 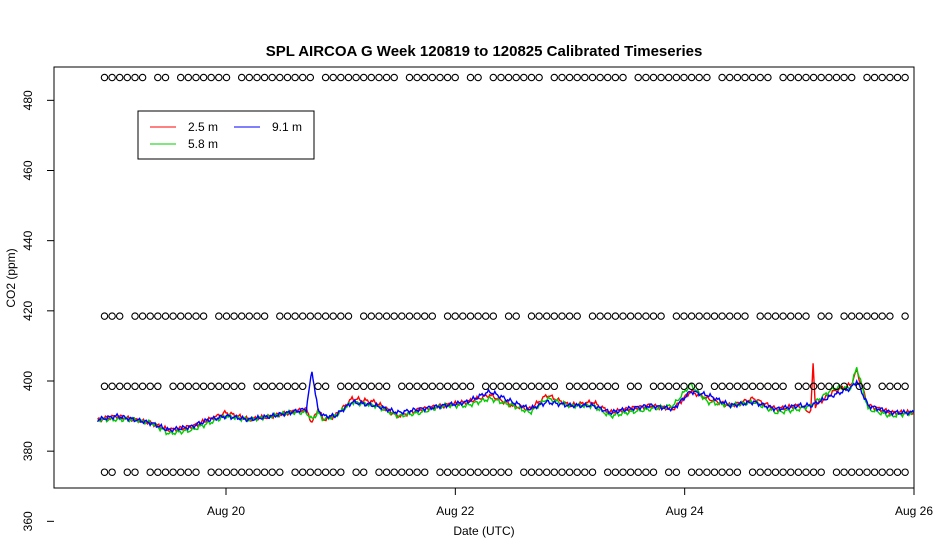 I want to click on series-line-9-1-m, so click(x=505, y=402).